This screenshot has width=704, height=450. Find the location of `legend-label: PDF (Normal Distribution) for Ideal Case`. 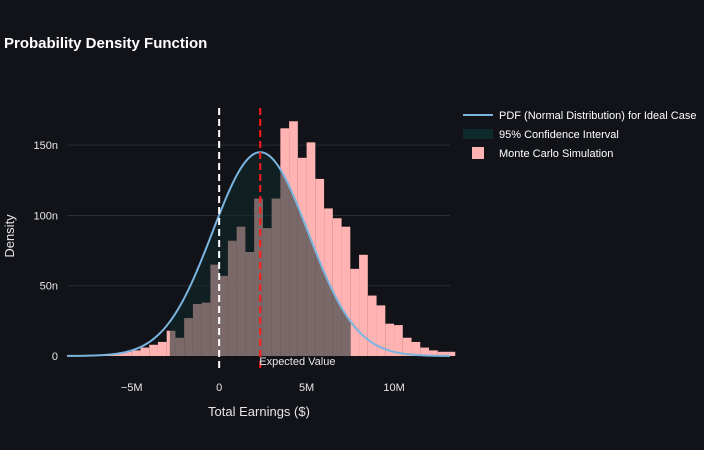

legend-label: PDF (Normal Distribution) for Ideal Case is located at coordinates (597, 116).